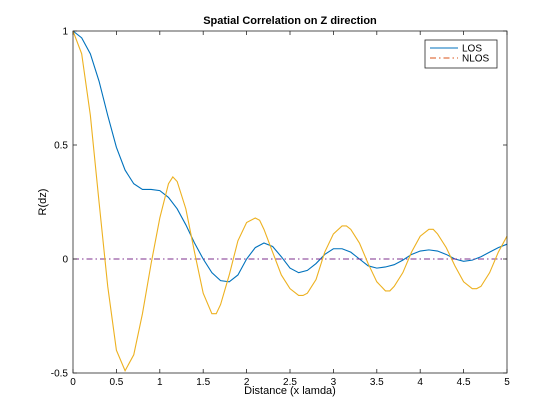 This screenshot has width=560, height=420. Describe the element at coordinates (290, 382) in the screenshot. I see `x-tick-label: 2.5` at that location.